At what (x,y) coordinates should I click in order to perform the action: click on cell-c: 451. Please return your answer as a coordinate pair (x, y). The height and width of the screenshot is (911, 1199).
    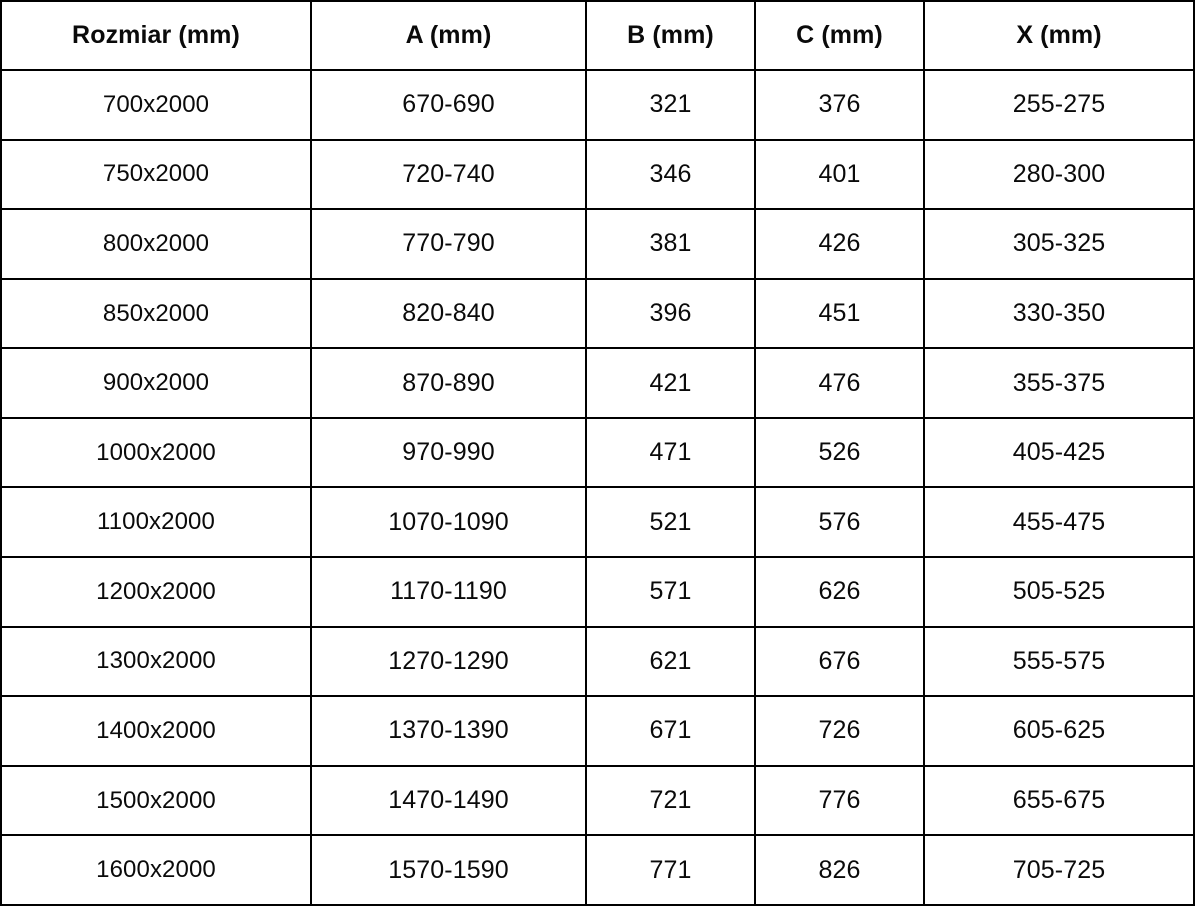
    Looking at the image, I should click on (839, 313).